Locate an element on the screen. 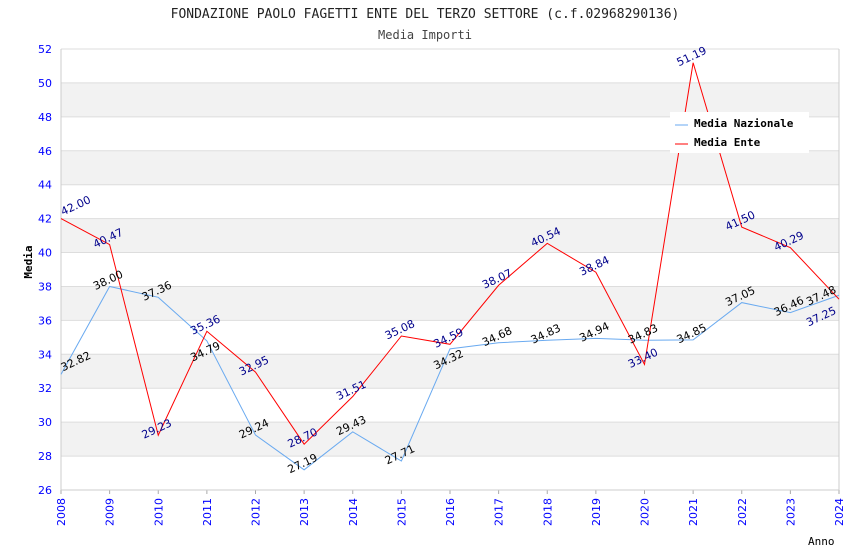 This screenshot has width=850, height=554. y-tick-label: 48 is located at coordinates (45, 117).